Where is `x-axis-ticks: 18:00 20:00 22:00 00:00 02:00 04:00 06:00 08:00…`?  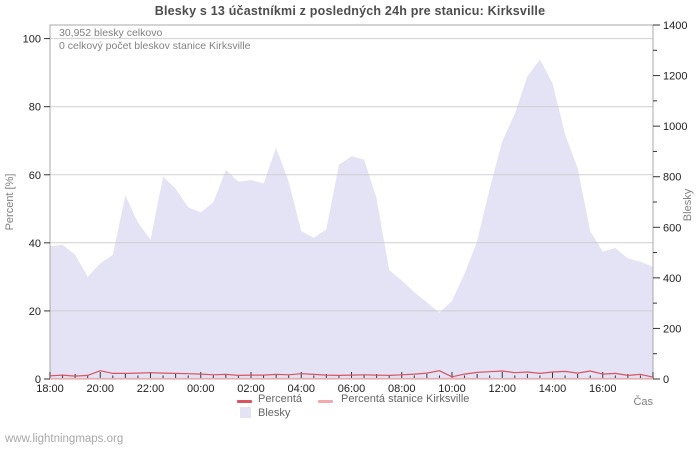
x-axis-ticks: 18:00 20:00 22:00 00:00 02:00 04:00 06:00 08:00… is located at coordinates (345, 383).